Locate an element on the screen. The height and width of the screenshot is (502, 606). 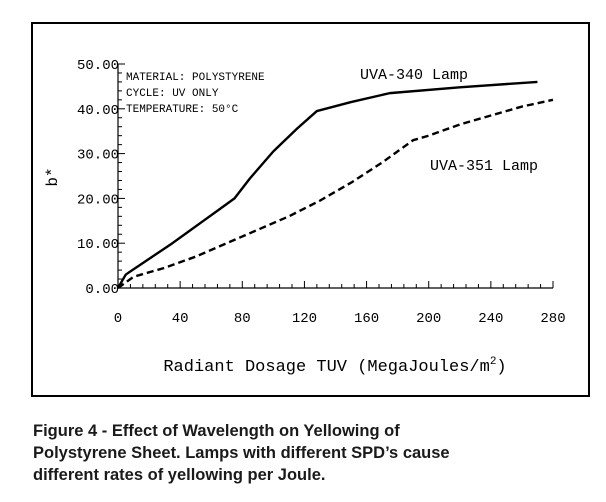
y-tick-label: 0.00 is located at coordinates (102, 290).